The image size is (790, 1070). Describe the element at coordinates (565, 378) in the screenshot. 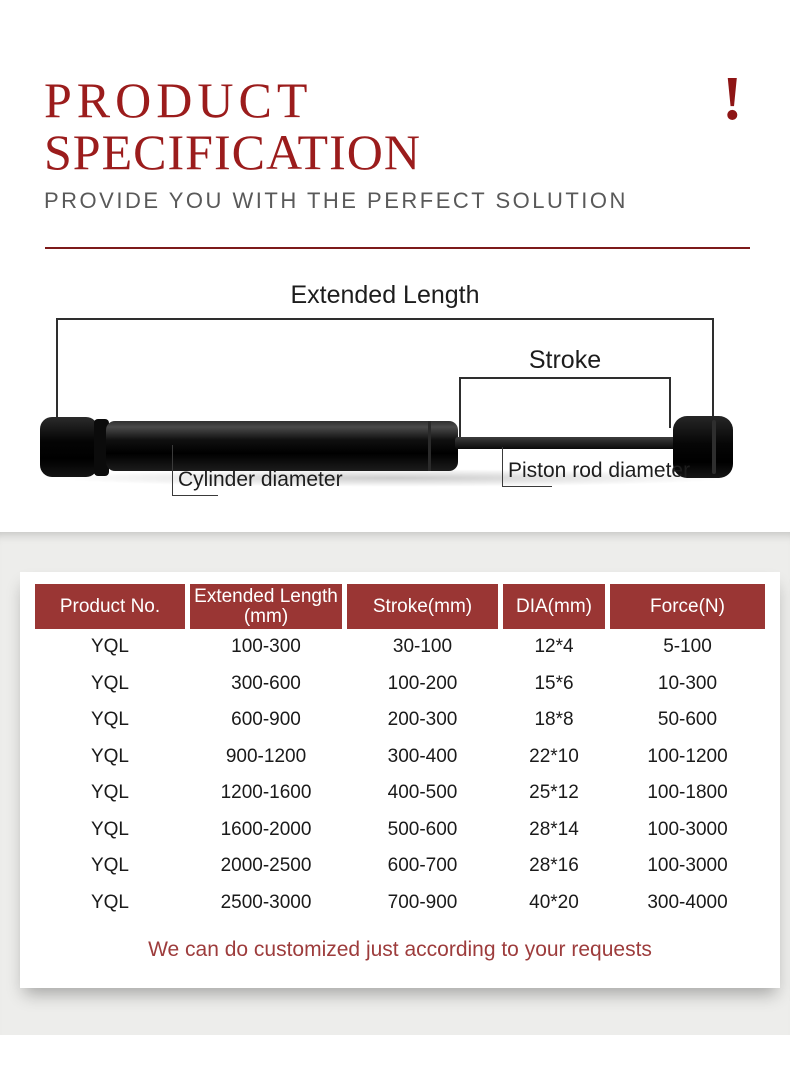

I see `stroke-dimension-line` at that location.